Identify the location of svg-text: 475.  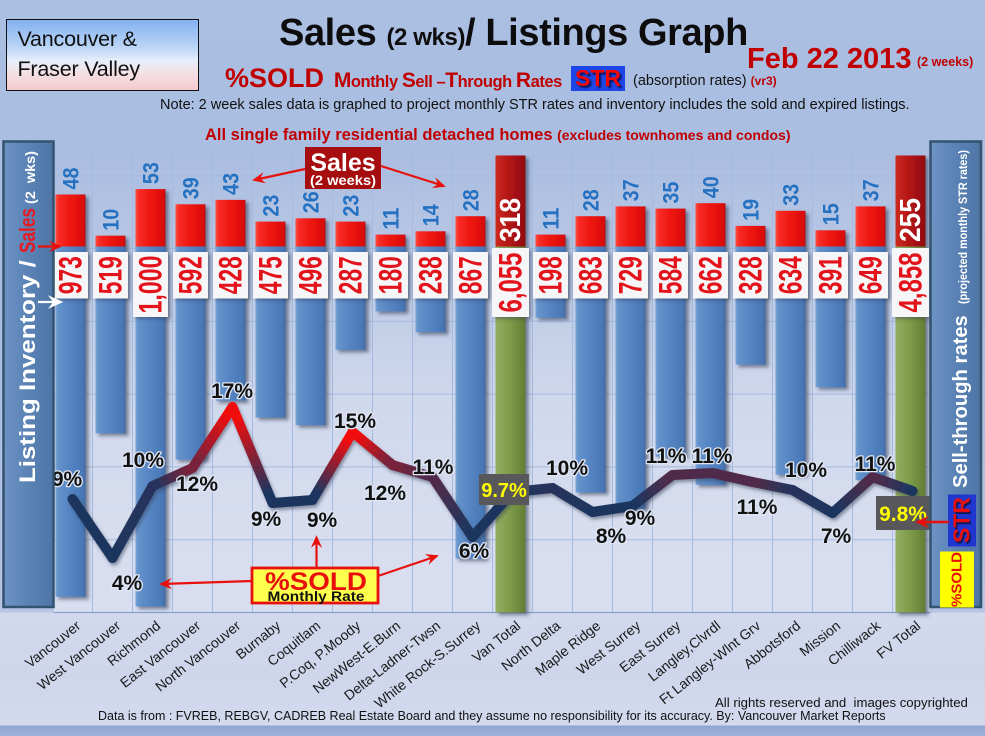
(271, 275).